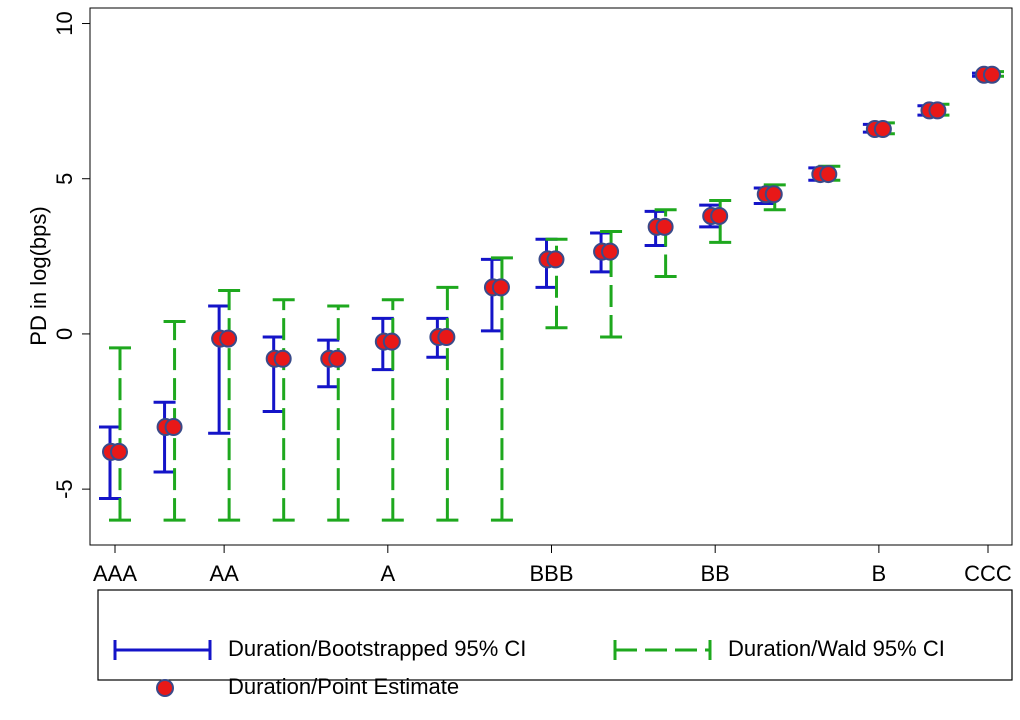 The height and width of the screenshot is (720, 1020). What do you see at coordinates (551, 573) in the screenshot?
I see `x-tick-label: BBB` at bounding box center [551, 573].